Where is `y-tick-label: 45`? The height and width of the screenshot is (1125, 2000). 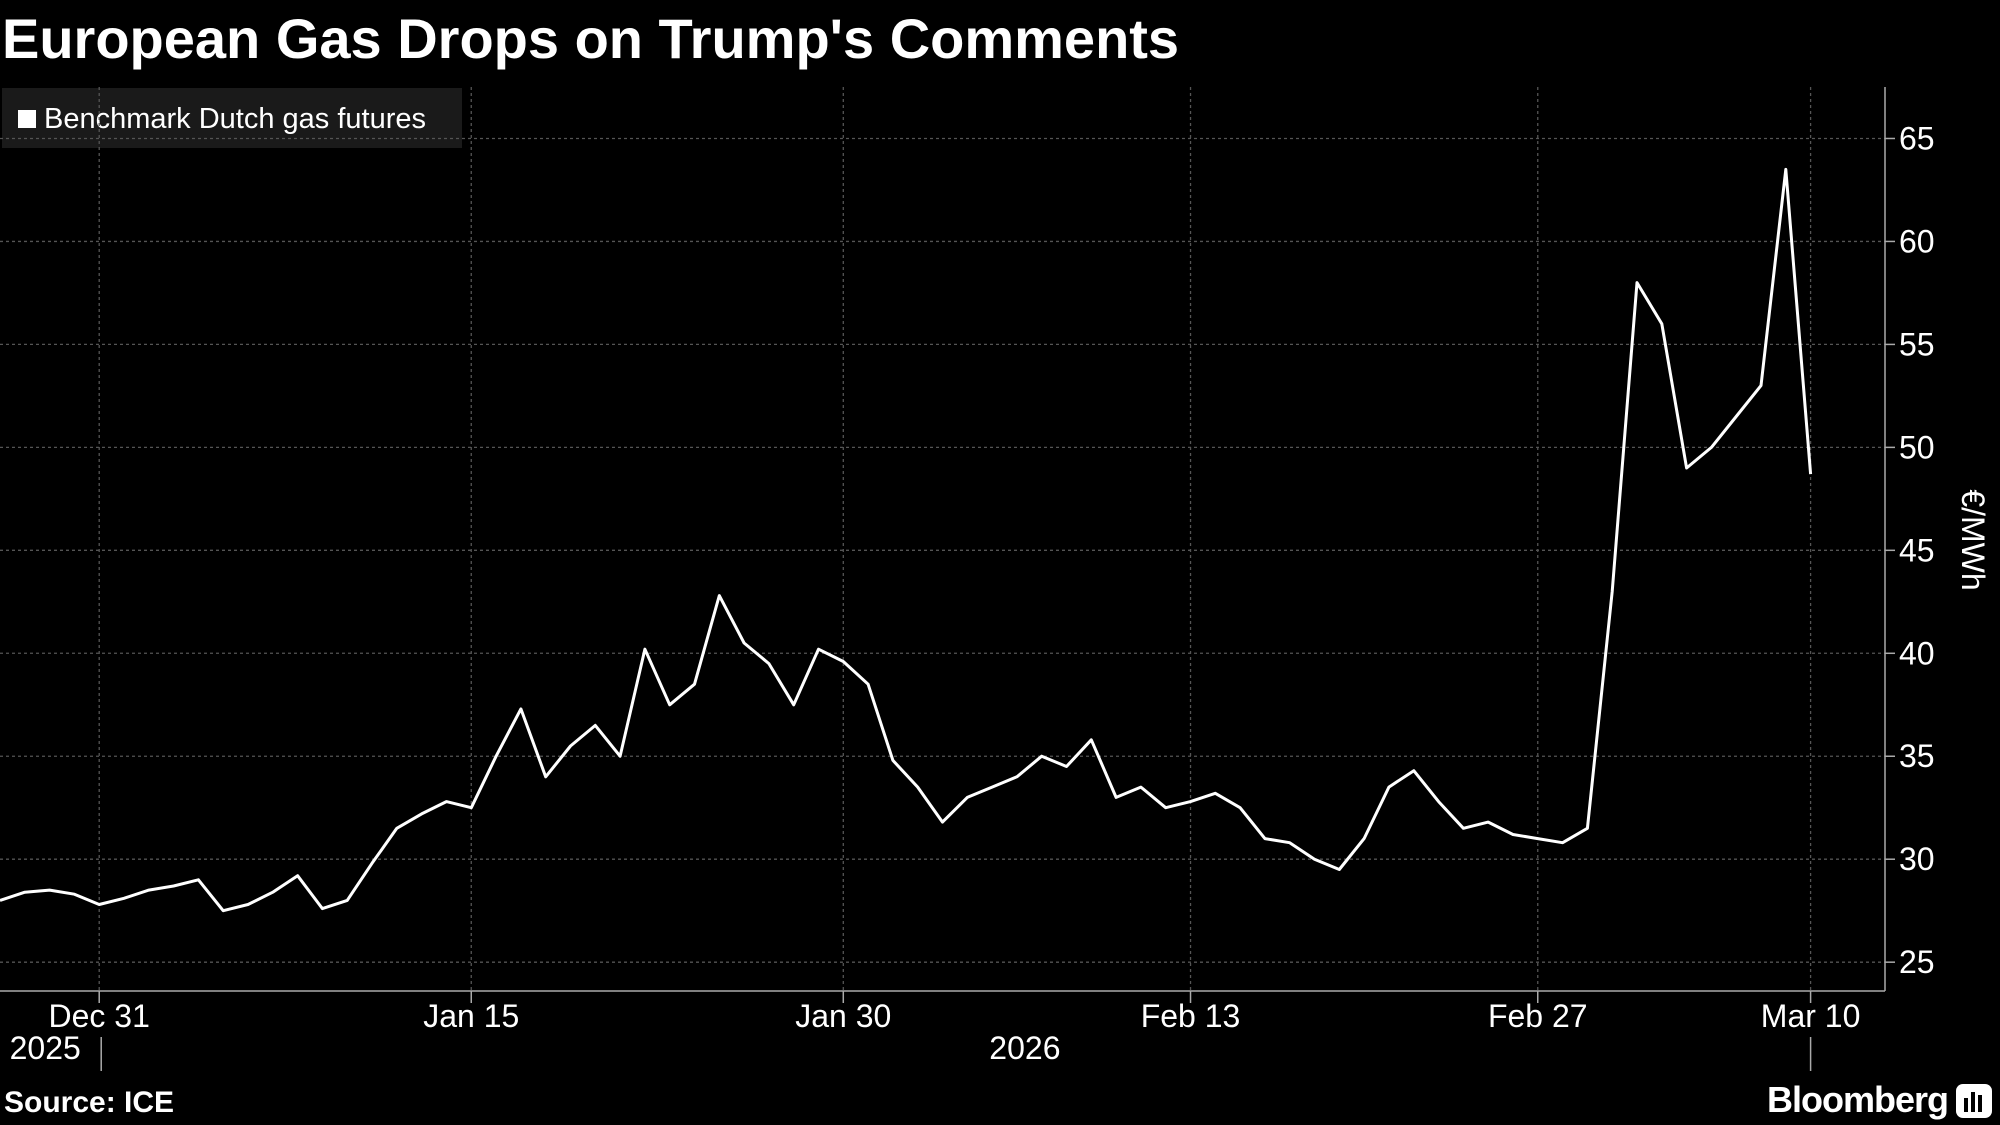 y-tick-label: 45 is located at coordinates (1917, 550).